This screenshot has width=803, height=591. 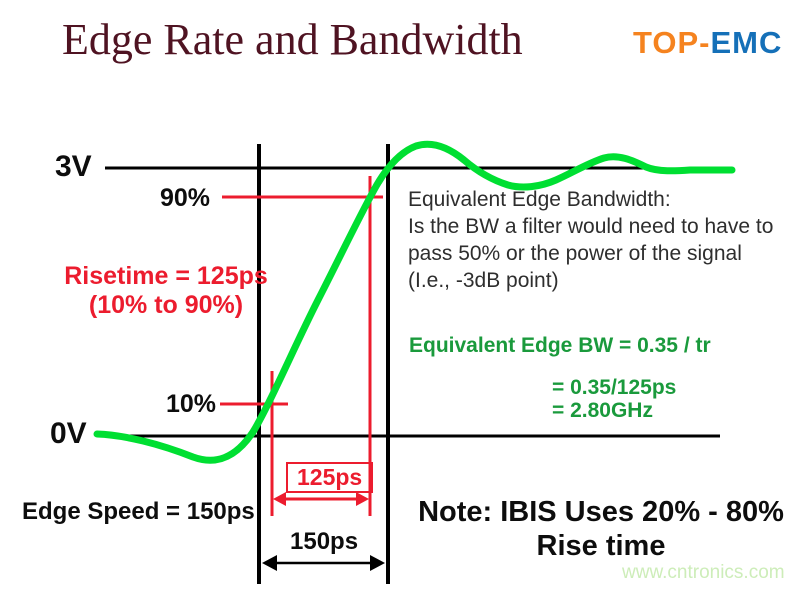 What do you see at coordinates (672, 42) in the screenshot?
I see `logo-top-text: TOP-` at bounding box center [672, 42].